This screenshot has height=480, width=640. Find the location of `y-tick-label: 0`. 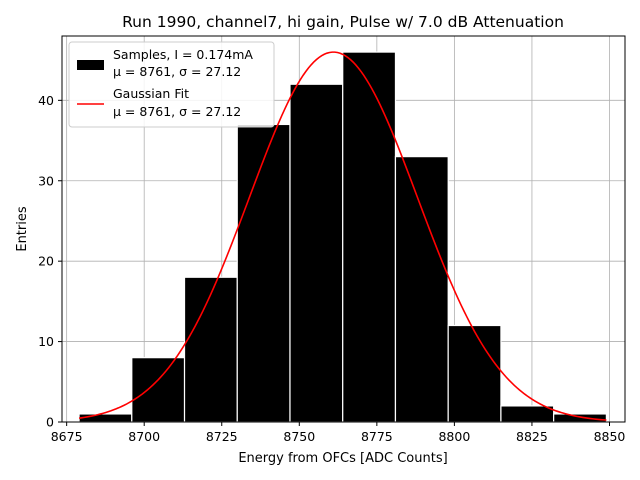

y-tick-label: 0 is located at coordinates (50, 422).